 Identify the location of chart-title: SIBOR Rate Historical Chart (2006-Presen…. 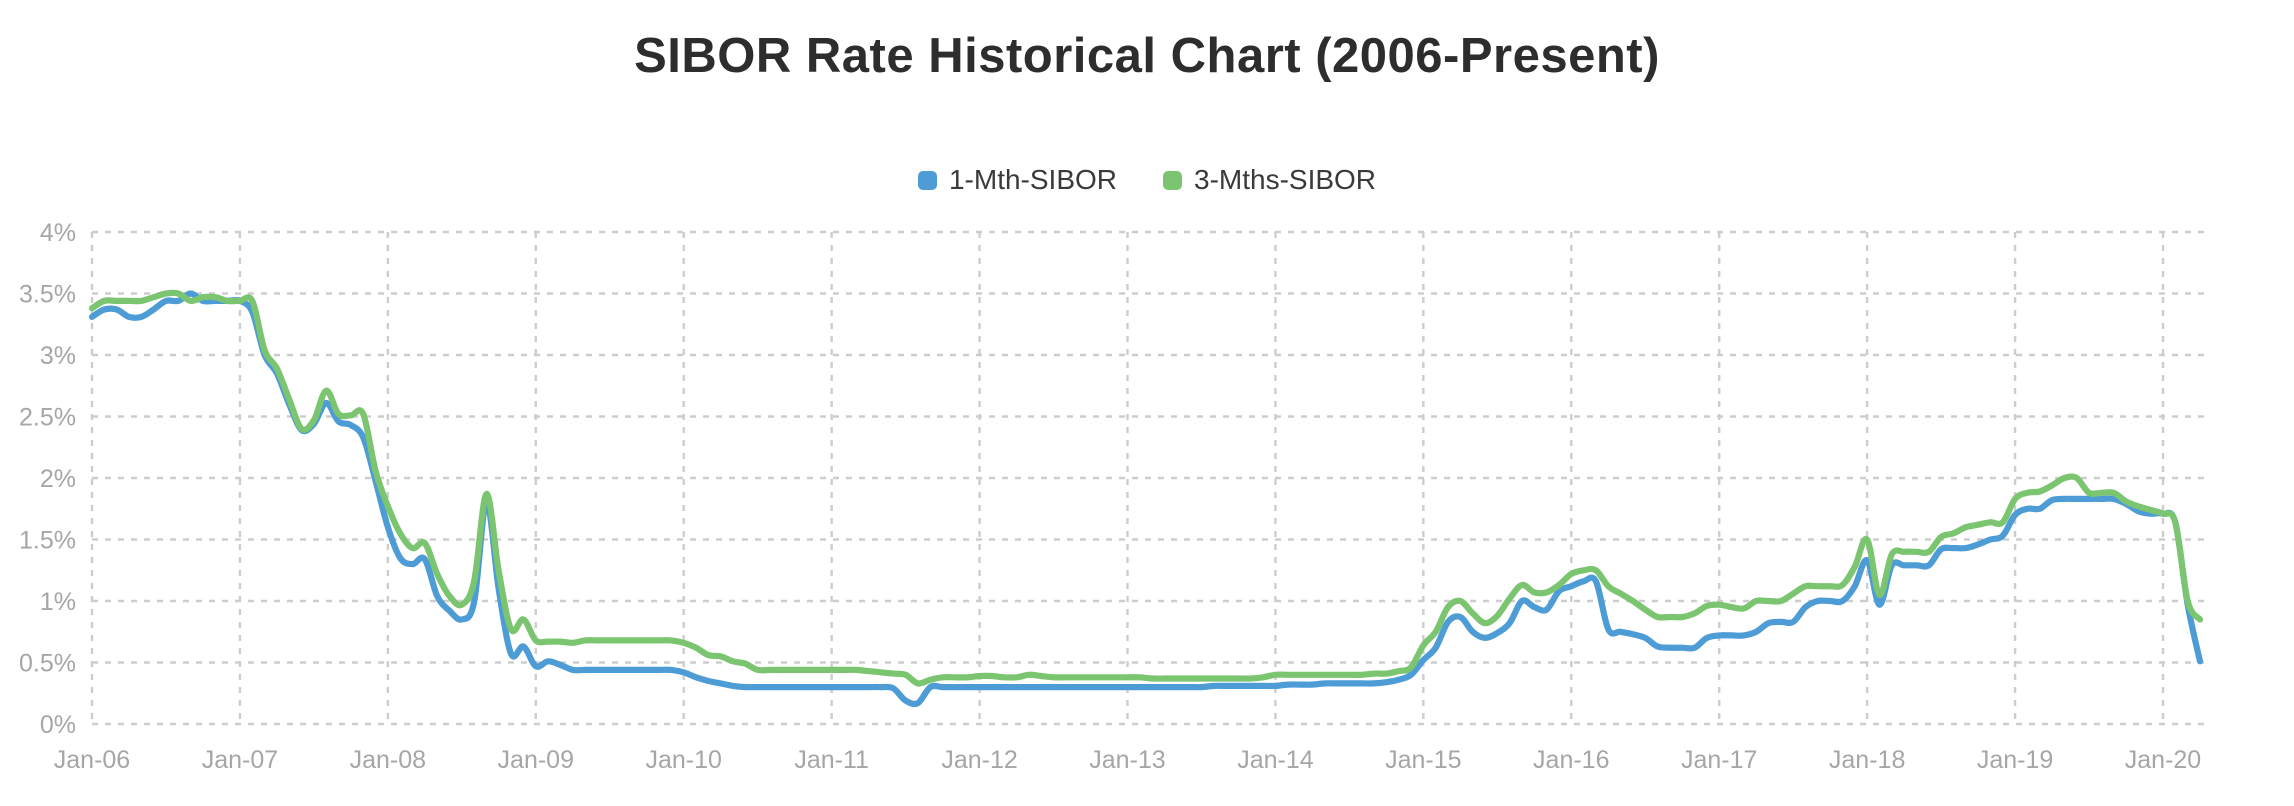
(1147, 56).